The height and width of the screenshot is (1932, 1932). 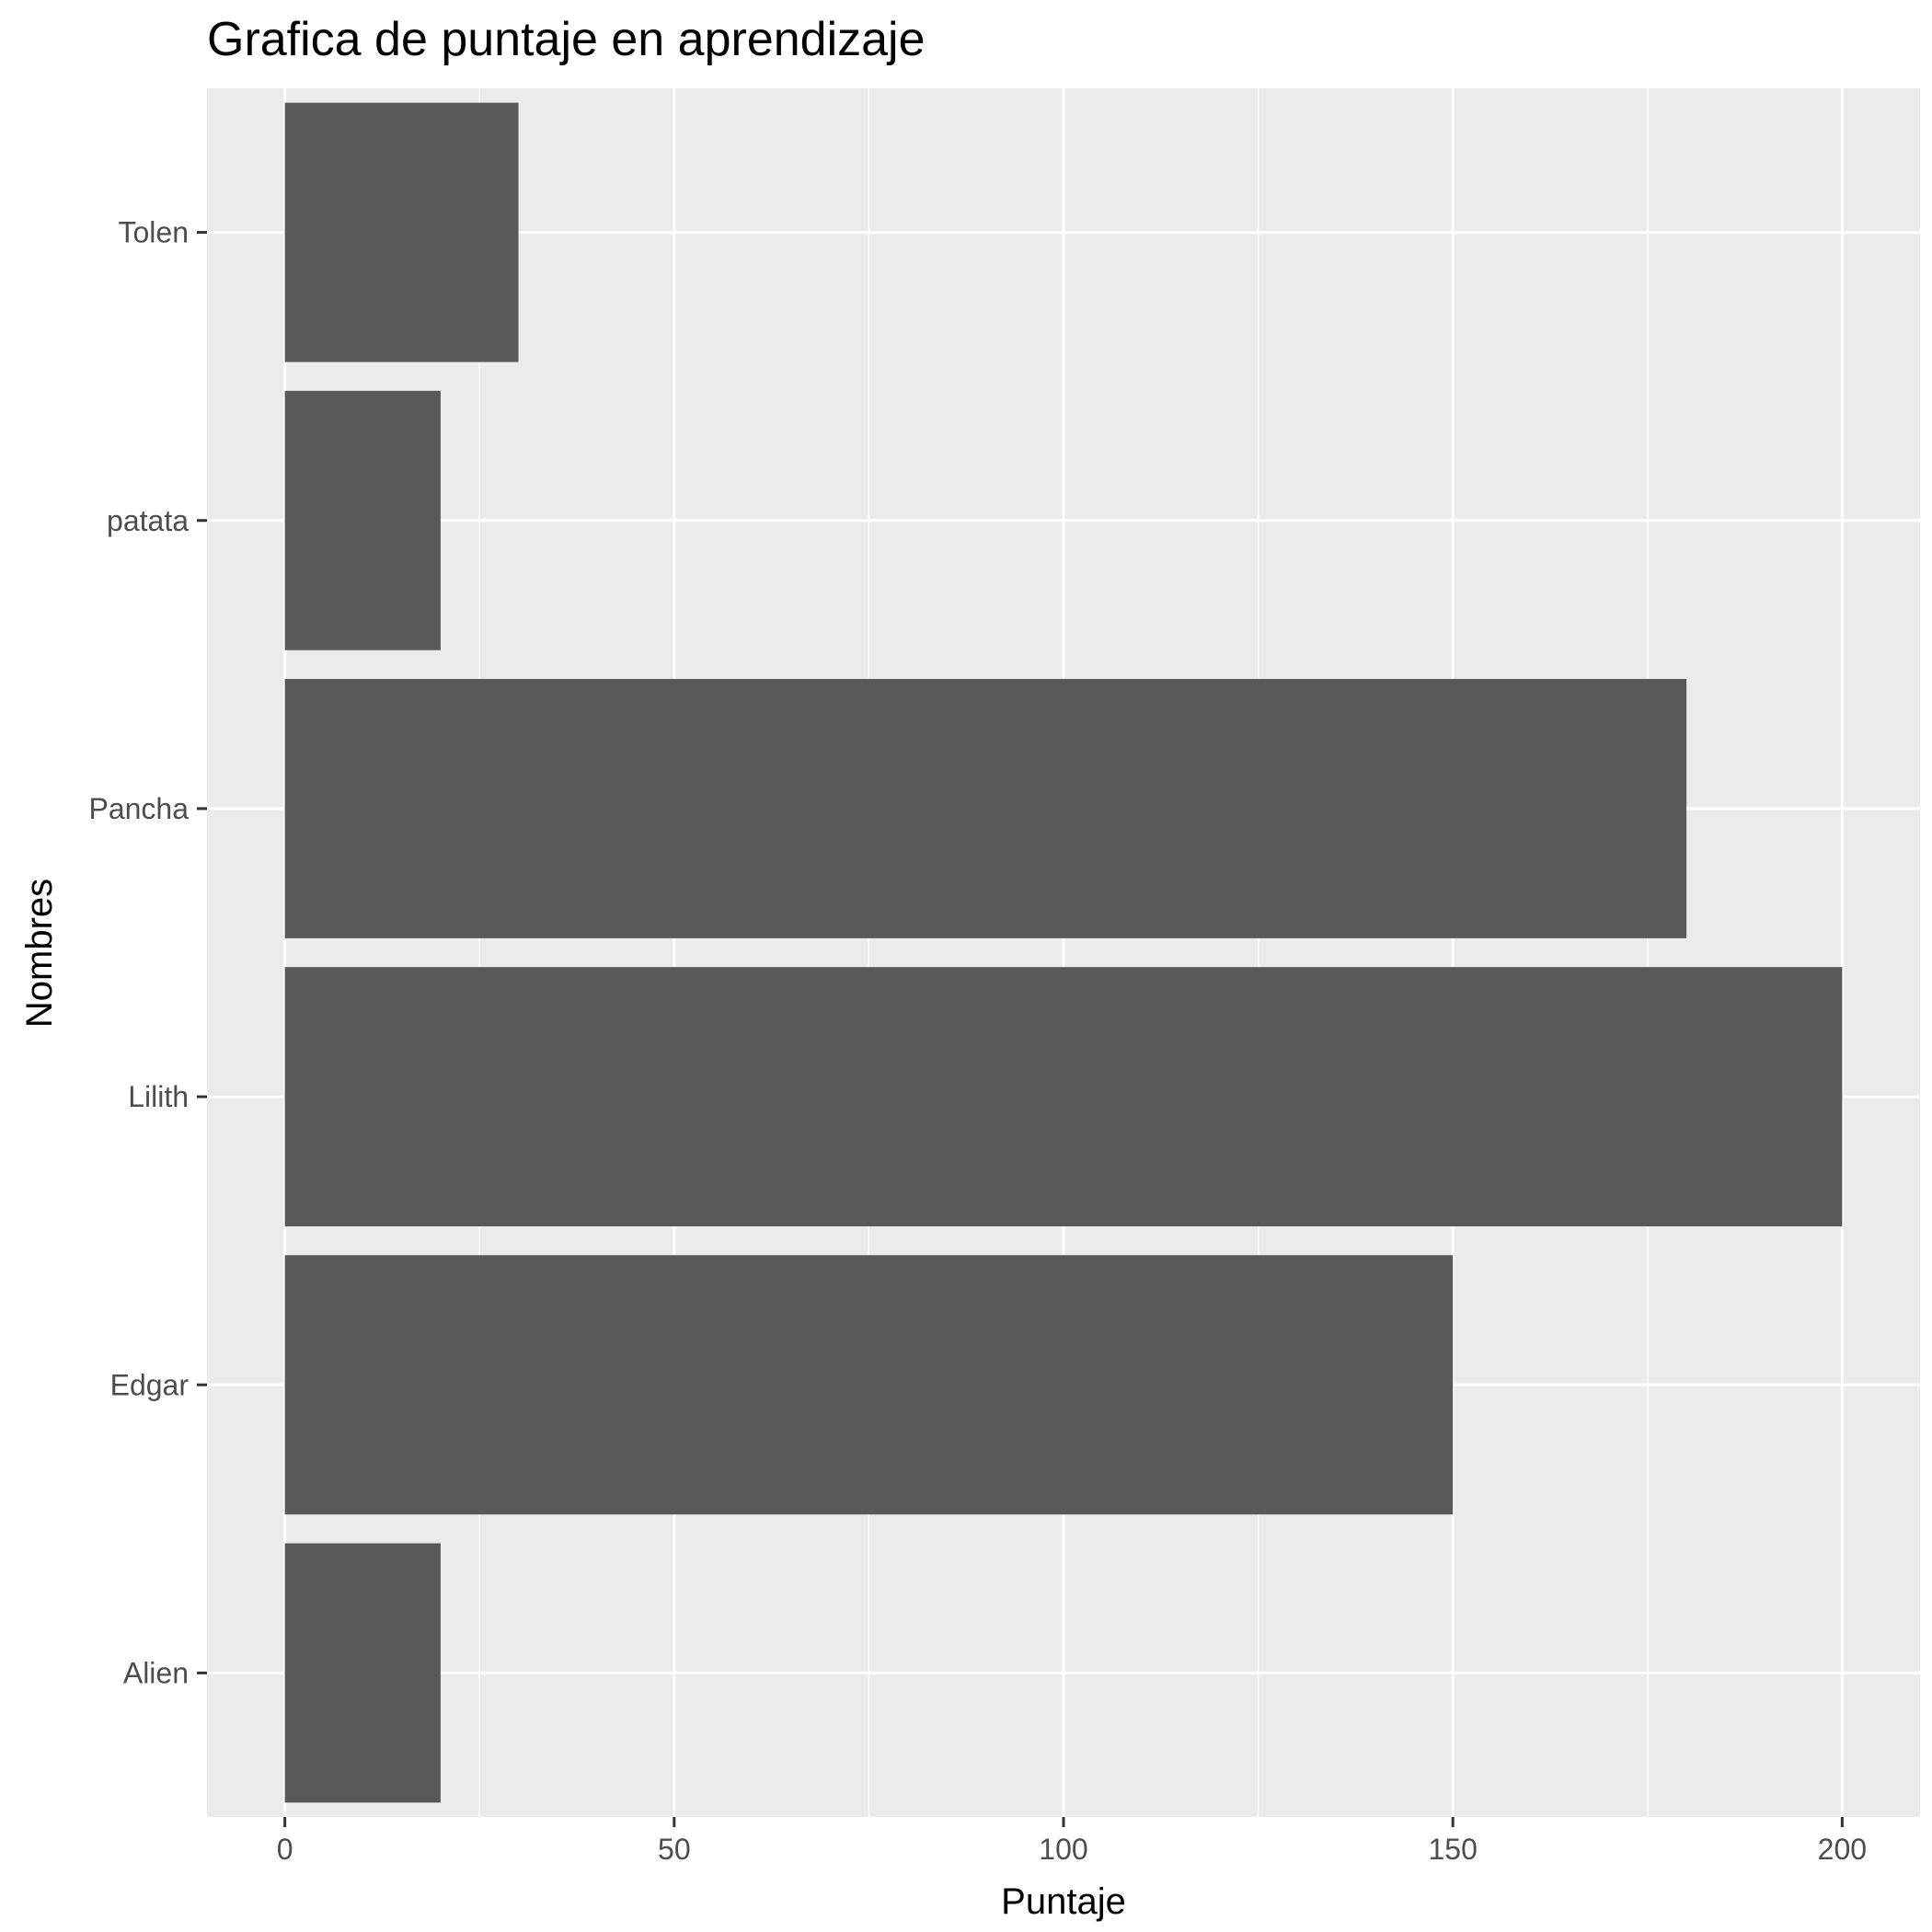 I want to click on x-axis: 0 50 100 150 200, so click(x=1072, y=1841).